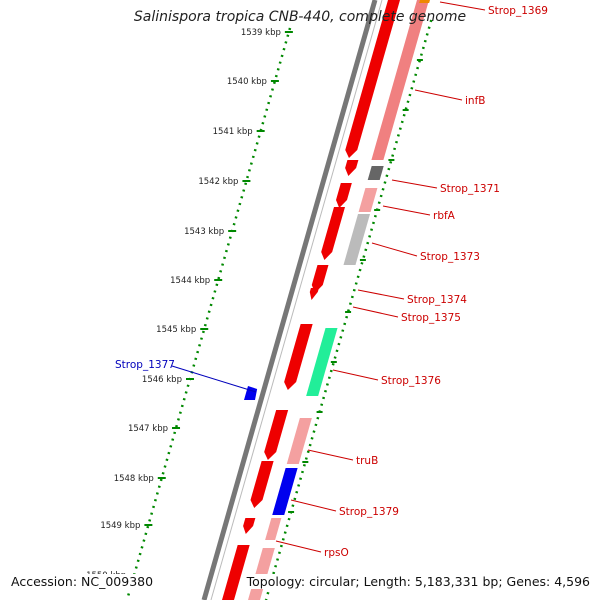 The height and width of the screenshot is (600, 600). What do you see at coordinates (470, 189) in the screenshot?
I see `feature-label: Strop_1371` at bounding box center [470, 189].